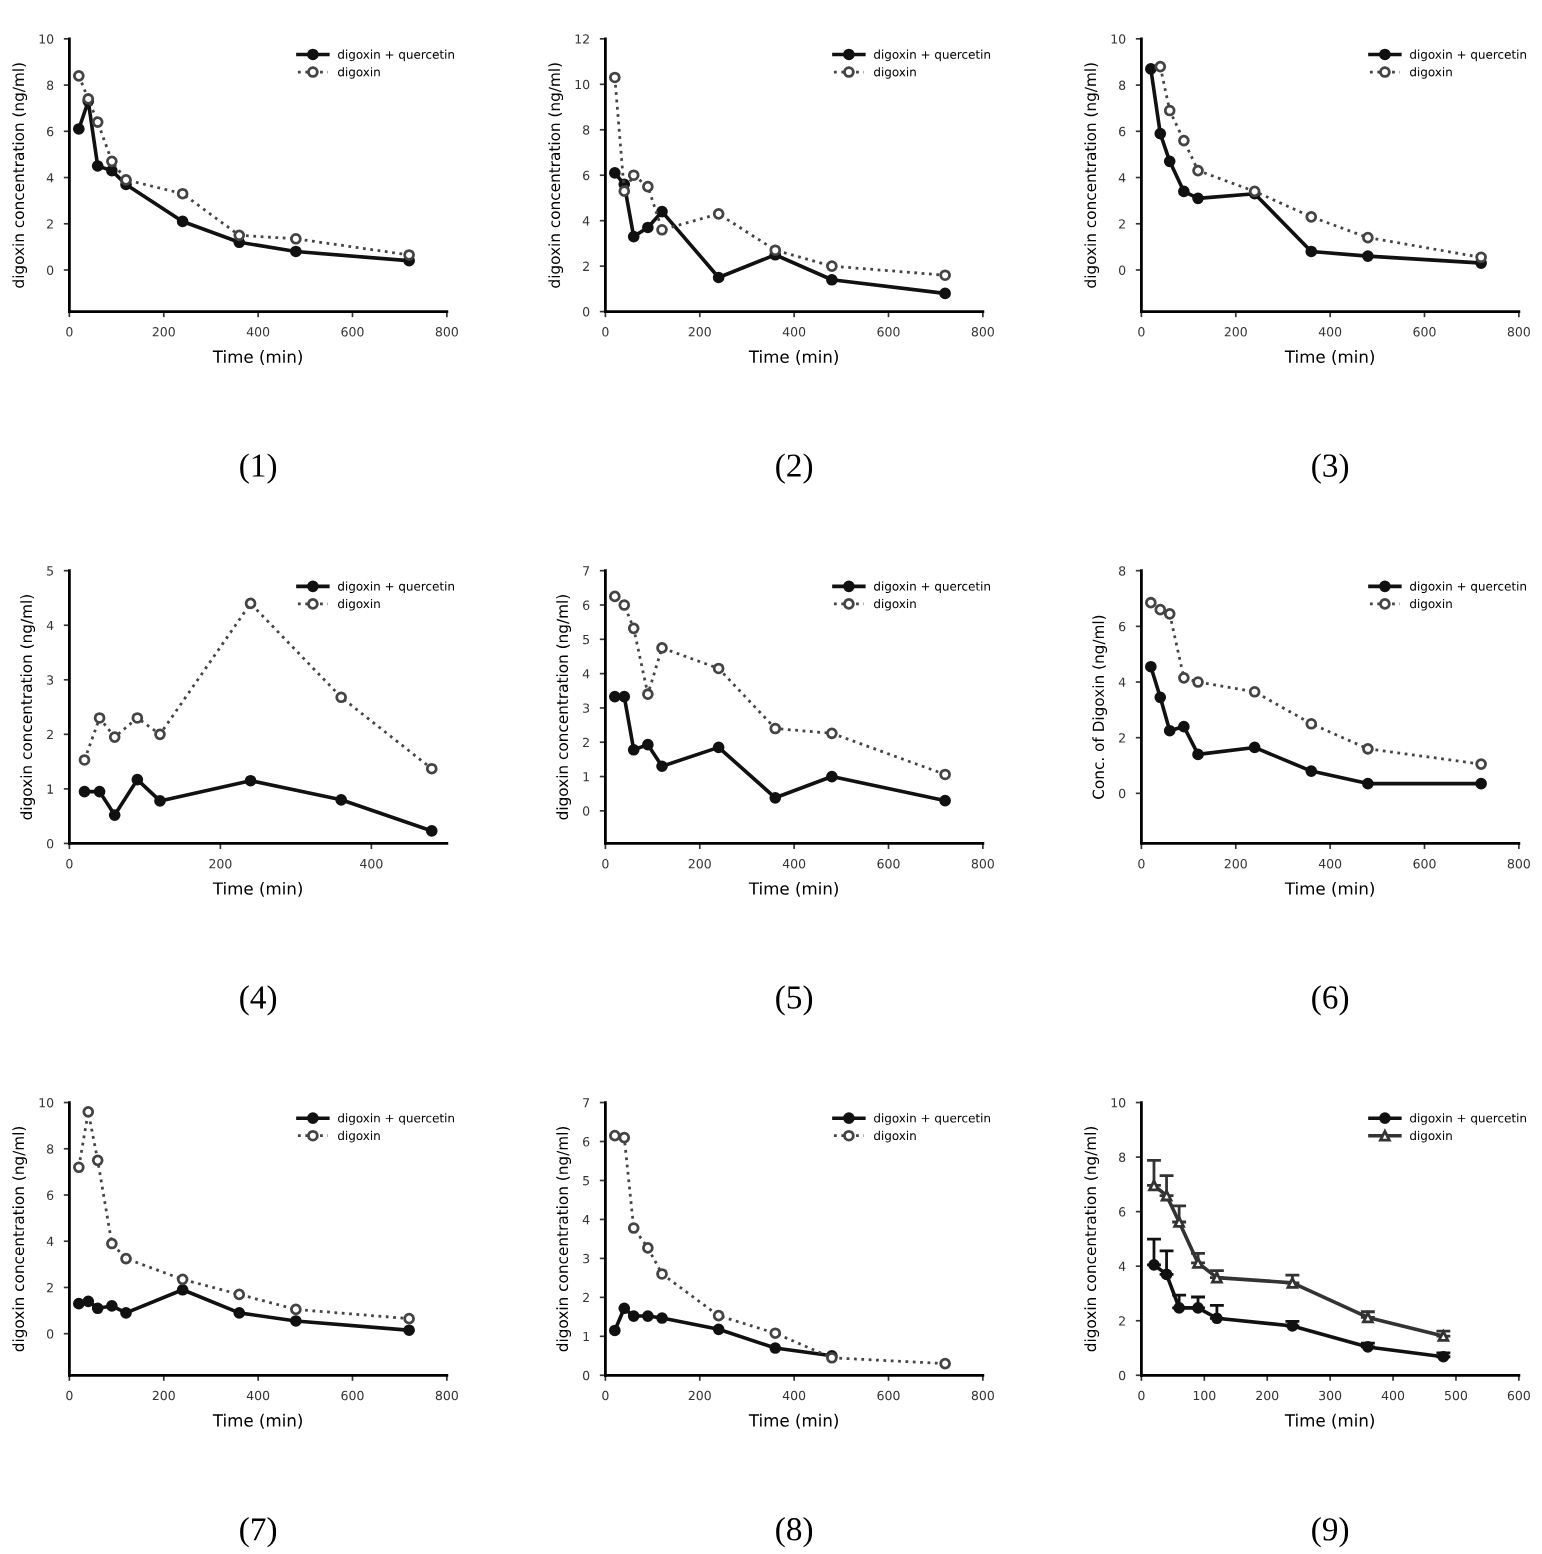  I want to click on text: (8), so click(794, 1532).